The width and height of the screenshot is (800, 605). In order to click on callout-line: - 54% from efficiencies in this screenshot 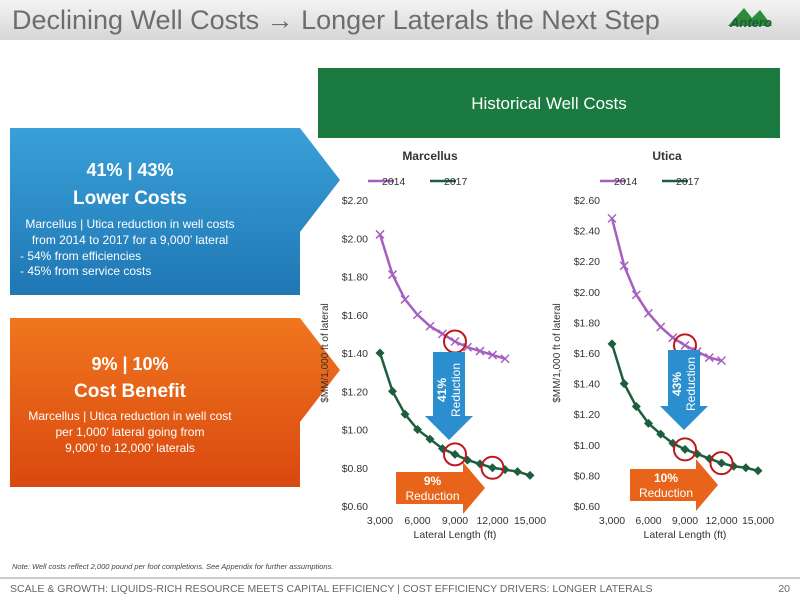, I will do `click(80, 256)`.